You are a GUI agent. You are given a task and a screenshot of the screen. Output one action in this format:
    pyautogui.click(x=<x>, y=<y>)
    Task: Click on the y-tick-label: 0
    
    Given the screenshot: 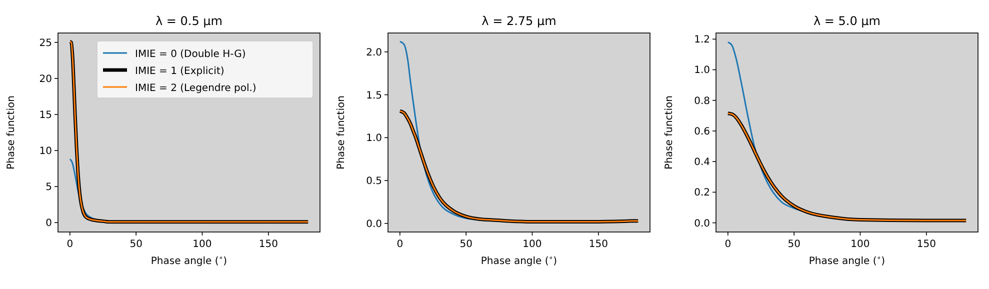 What is the action you would take?
    pyautogui.click(x=49, y=224)
    